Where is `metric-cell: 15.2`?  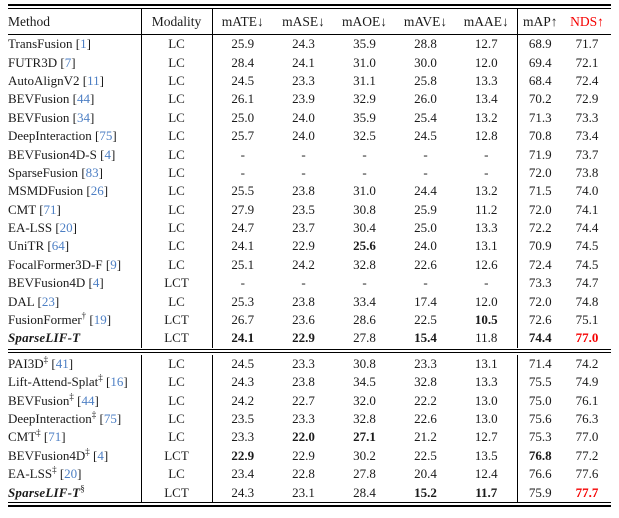
metric-cell: 15.2 is located at coordinates (425, 492).